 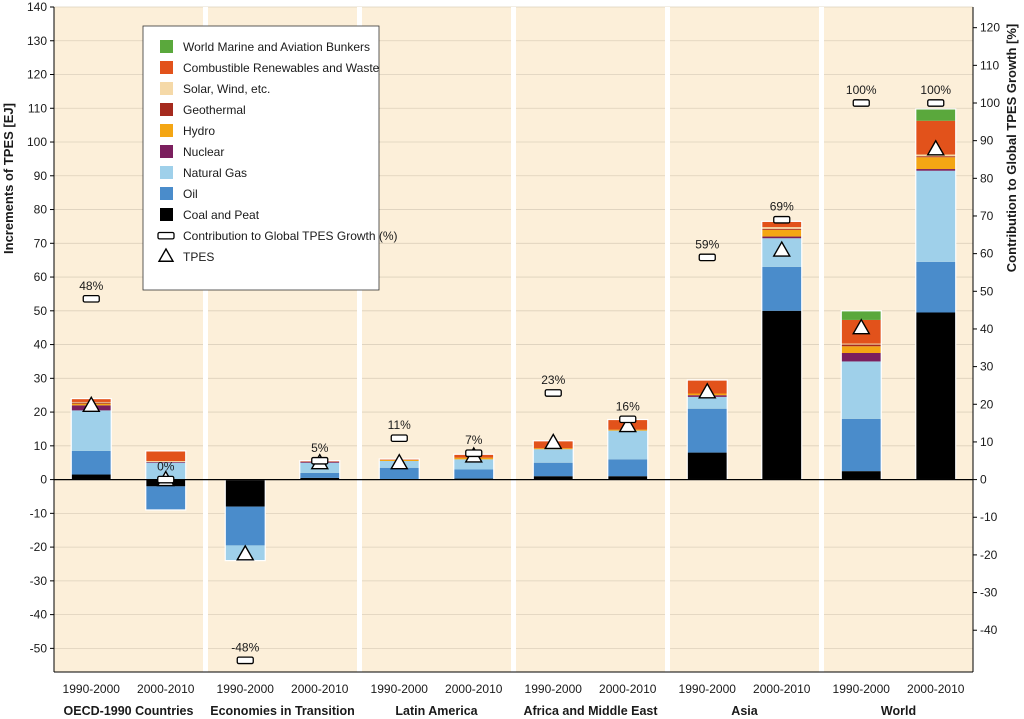 What do you see at coordinates (199, 131) in the screenshot?
I see `legend-label-hydro: Hydro` at bounding box center [199, 131].